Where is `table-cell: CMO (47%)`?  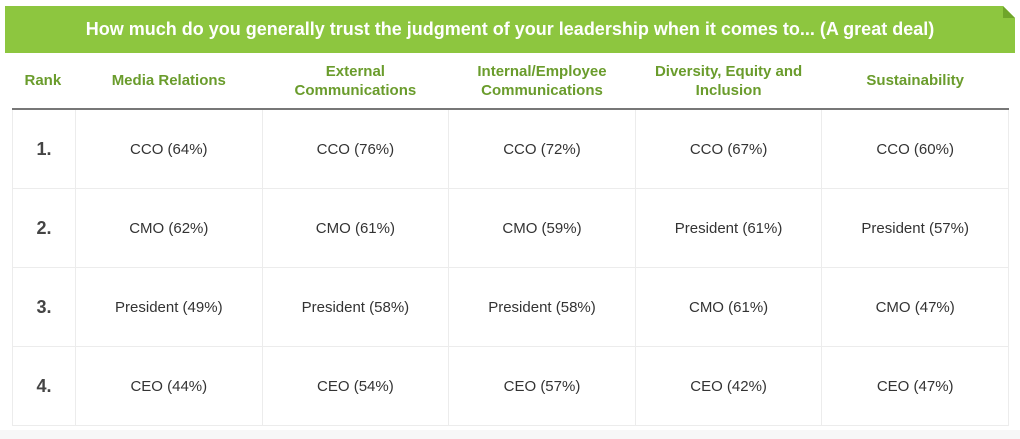
table-cell: CMO (47%) is located at coordinates (915, 307).